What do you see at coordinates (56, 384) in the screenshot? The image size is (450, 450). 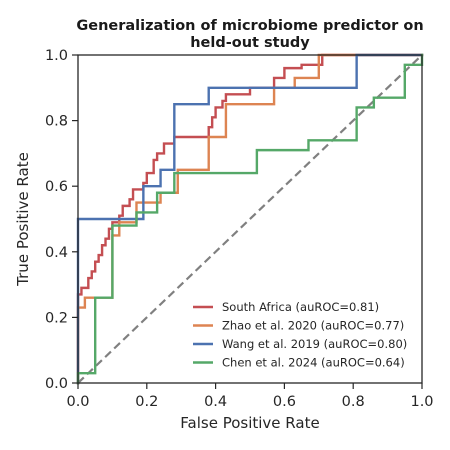 I see `y-tick-label: 0.0` at bounding box center [56, 384].